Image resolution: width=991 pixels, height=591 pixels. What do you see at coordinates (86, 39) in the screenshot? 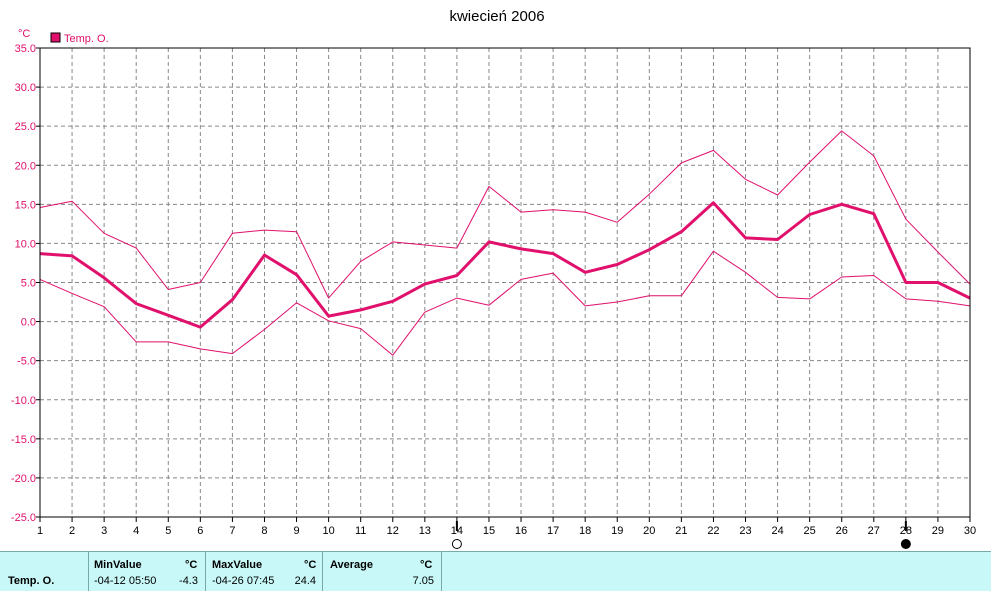
I see `legend-label: Temp. O.` at bounding box center [86, 39].